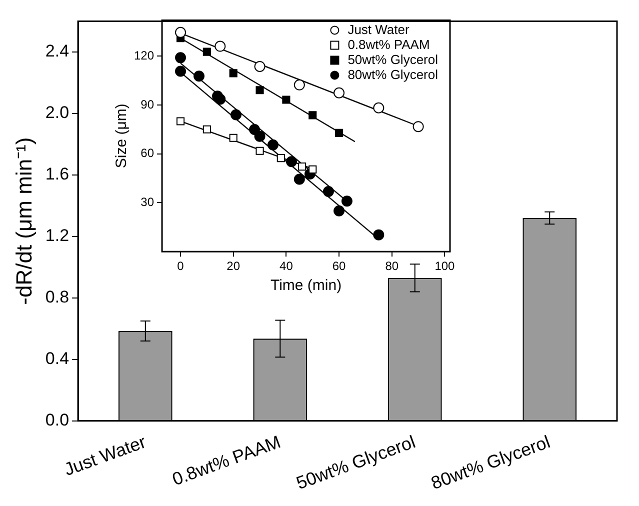 Image resolution: width=639 pixels, height=506 pixels. Describe the element at coordinates (180, 266) in the screenshot. I see `x-tick-label: 0` at that location.